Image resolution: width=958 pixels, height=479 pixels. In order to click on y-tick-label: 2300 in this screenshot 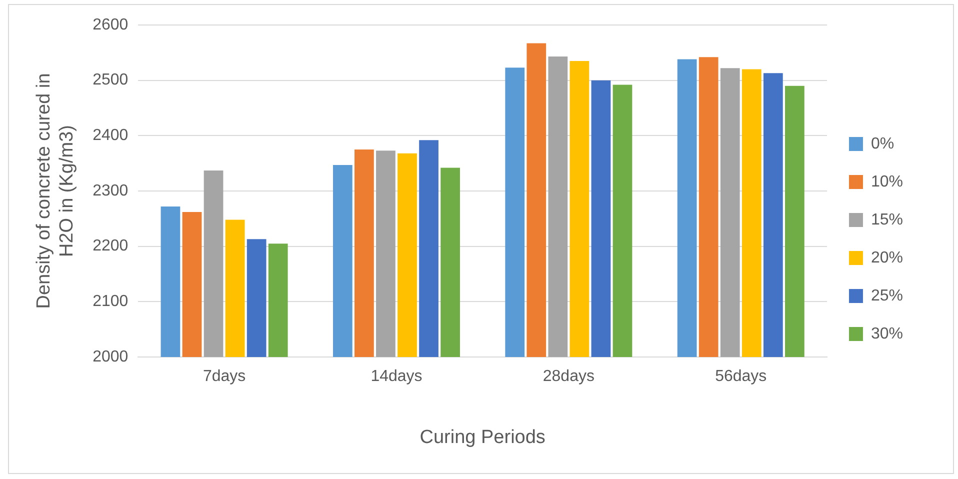, I will do `click(110, 191)`.